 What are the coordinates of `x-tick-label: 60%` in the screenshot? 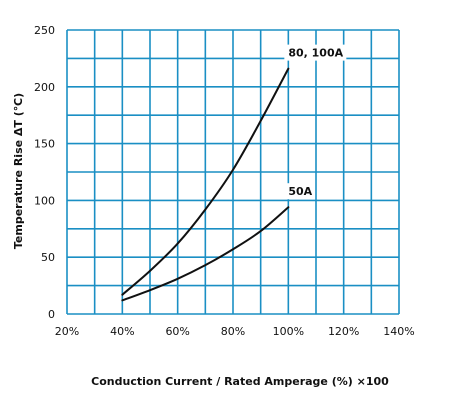 It's located at (177, 331).